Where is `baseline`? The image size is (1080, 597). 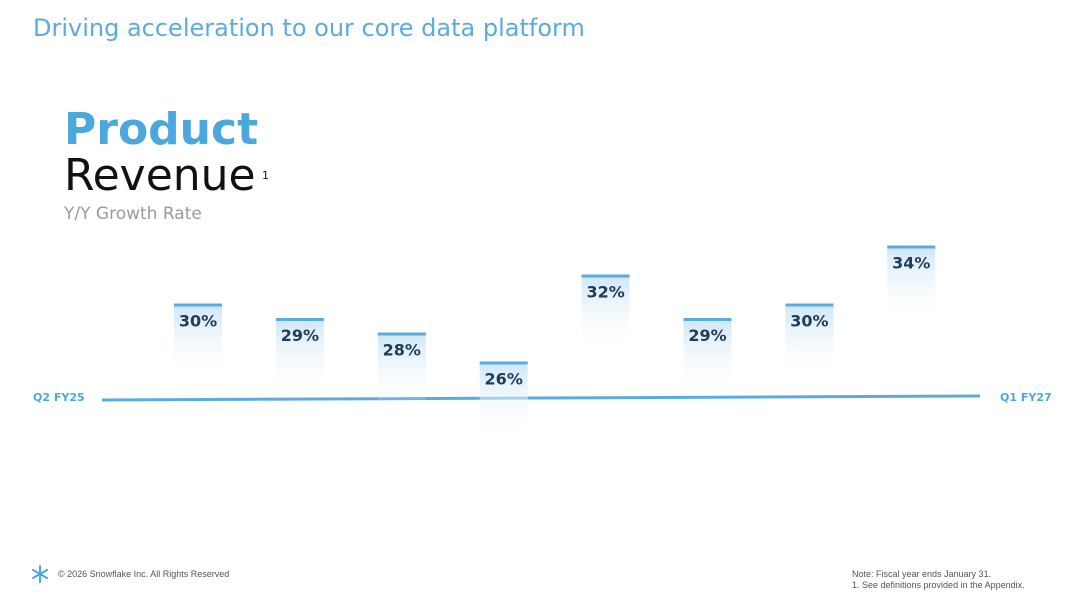 baseline is located at coordinates (541, 398).